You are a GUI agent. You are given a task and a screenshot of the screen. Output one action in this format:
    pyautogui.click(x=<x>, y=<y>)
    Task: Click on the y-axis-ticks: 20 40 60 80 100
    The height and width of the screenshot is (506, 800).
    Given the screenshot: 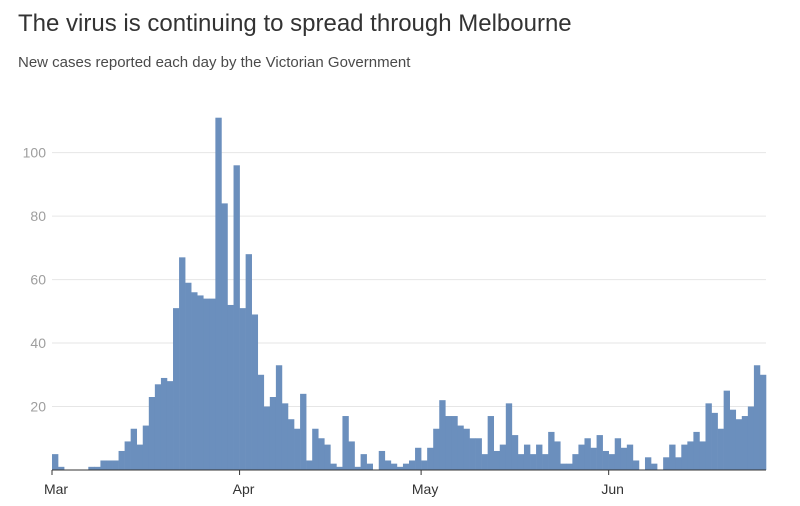 What is the action you would take?
    pyautogui.click(x=35, y=280)
    